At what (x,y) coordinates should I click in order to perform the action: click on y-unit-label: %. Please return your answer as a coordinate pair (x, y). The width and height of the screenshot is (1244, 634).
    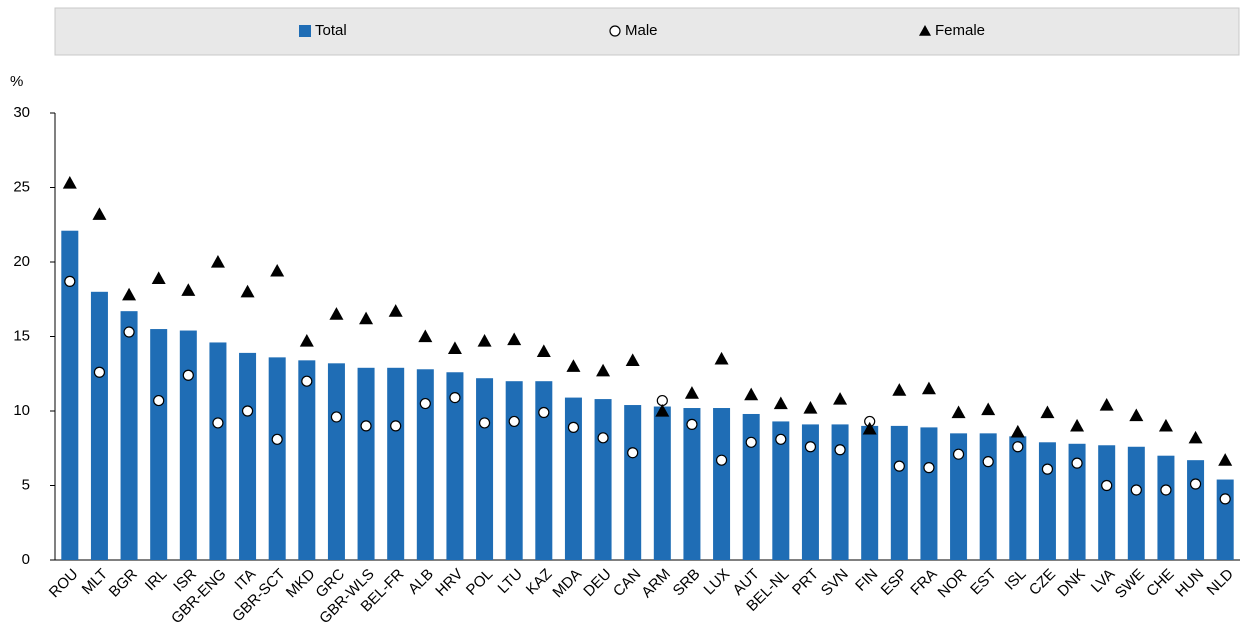
    Looking at the image, I should click on (16, 81).